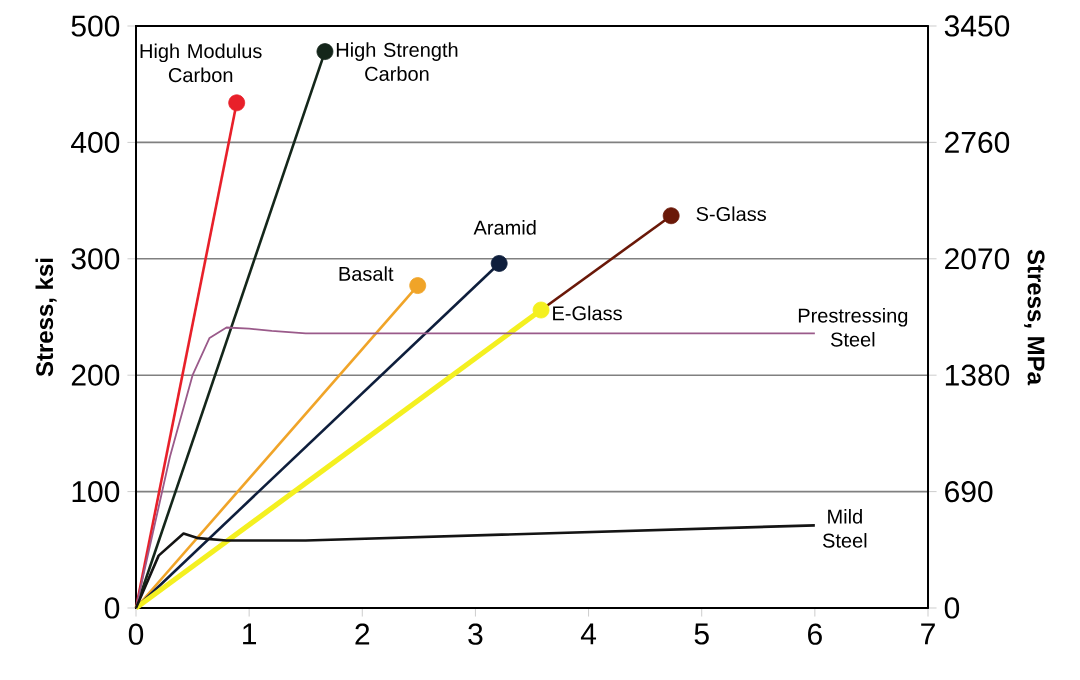 The width and height of the screenshot is (1080, 680). I want to click on line-series, so click(475, 567).